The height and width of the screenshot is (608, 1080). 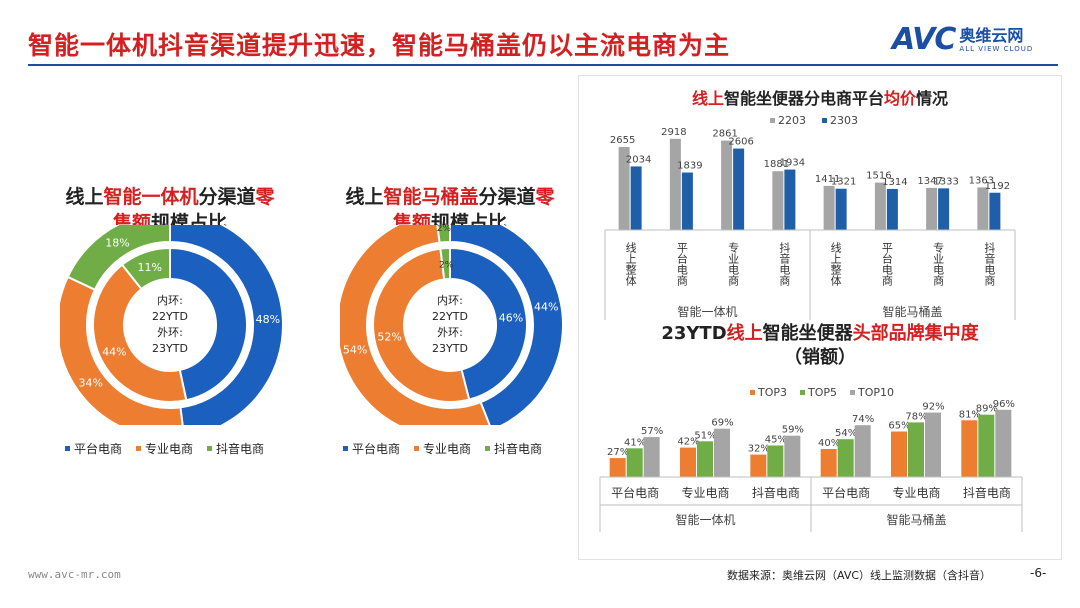 I want to click on conc-value-label: 40%, so click(x=829, y=443).